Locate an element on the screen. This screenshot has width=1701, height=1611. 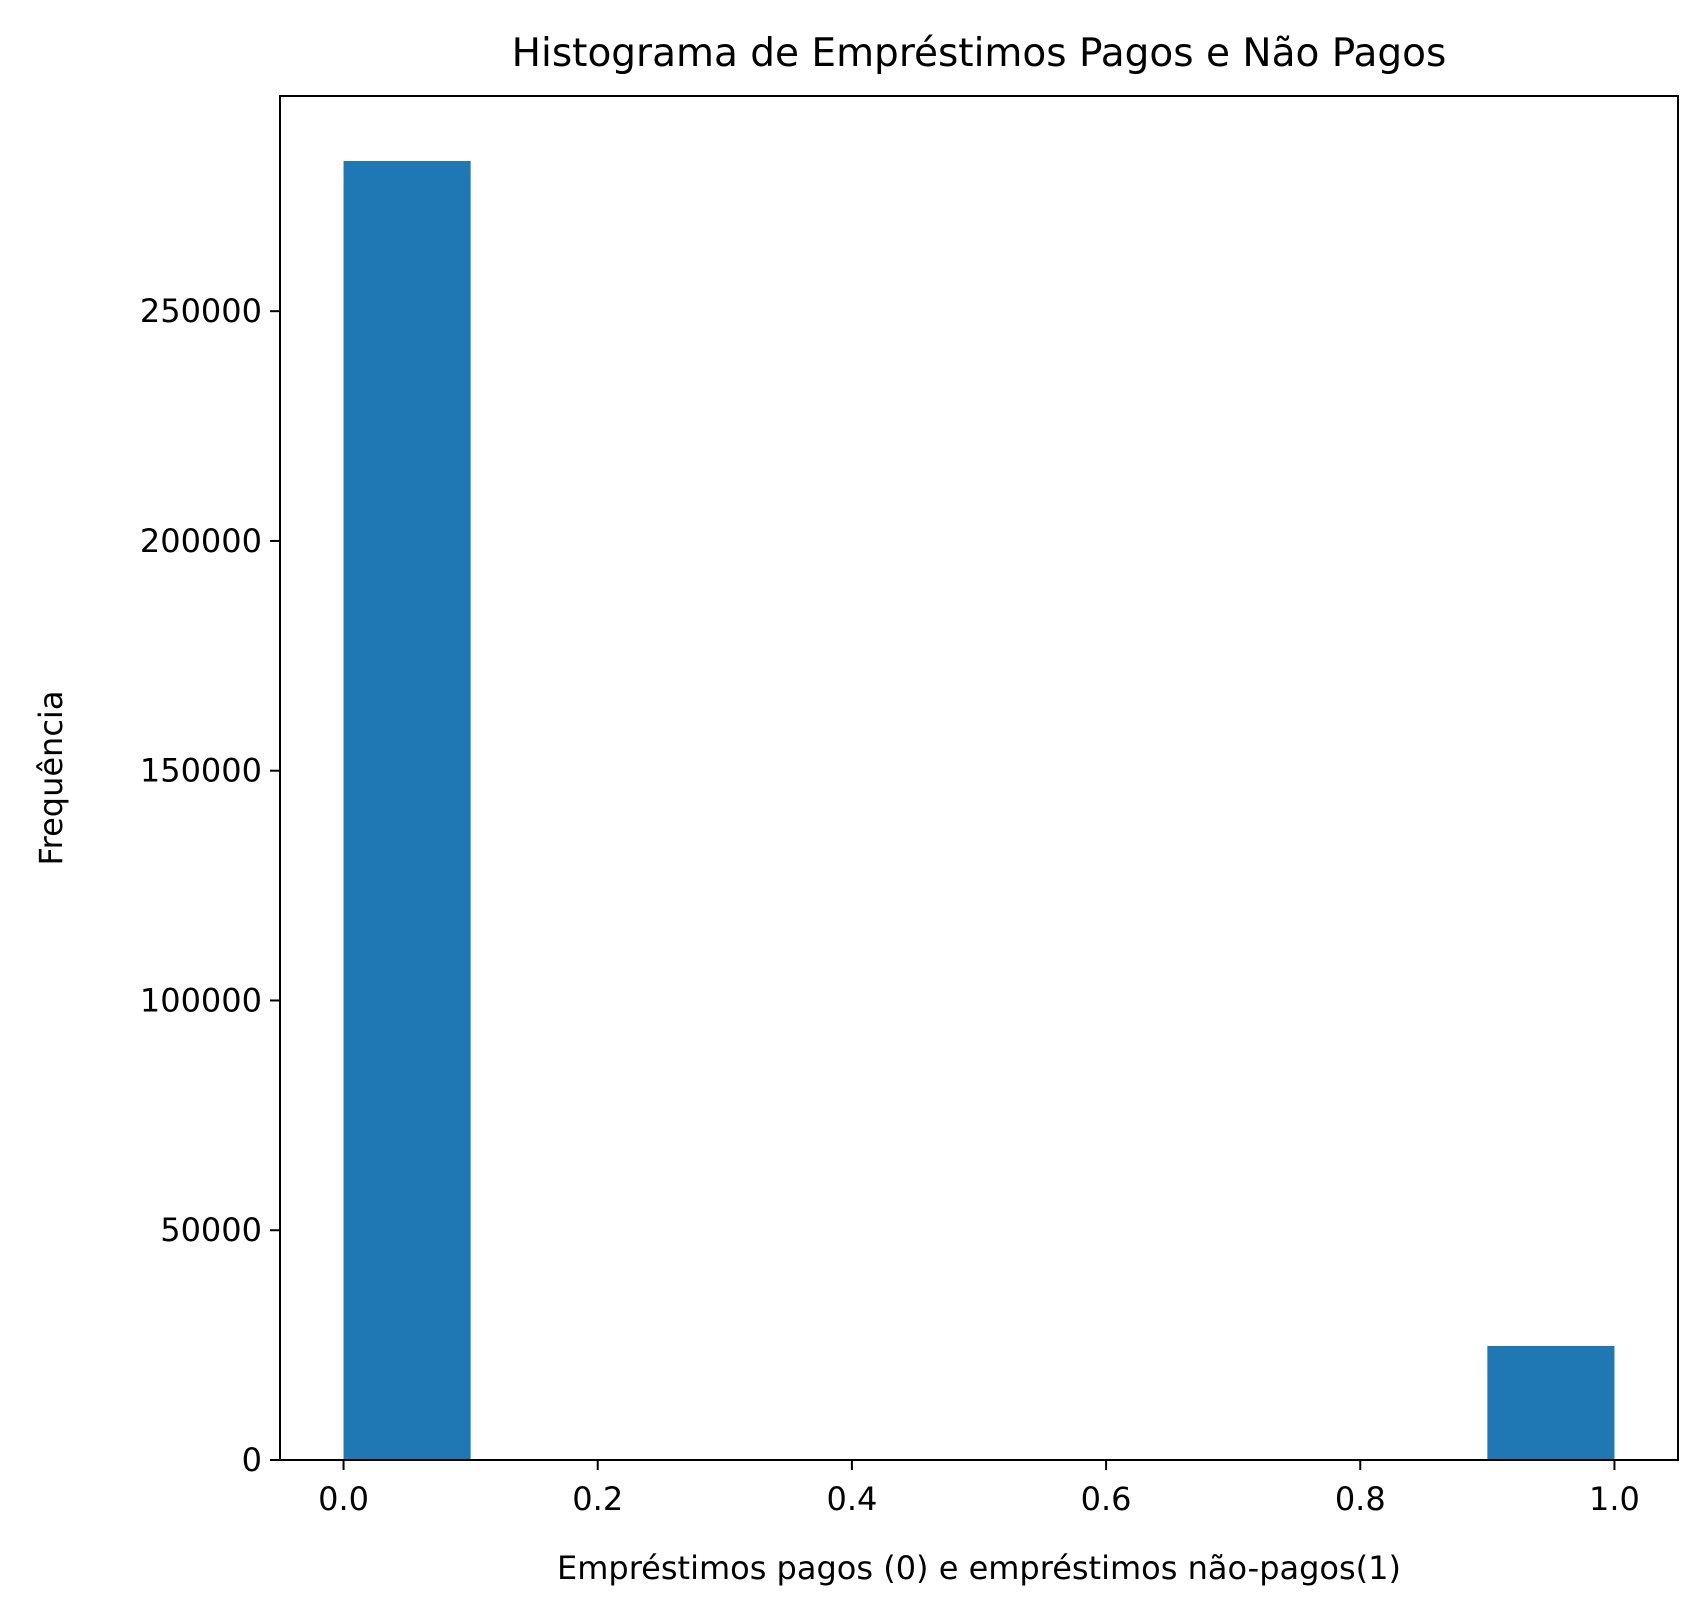
y-axis-ticks: 0 50000 100000 150000 200000 250000 is located at coordinates (210, 885).